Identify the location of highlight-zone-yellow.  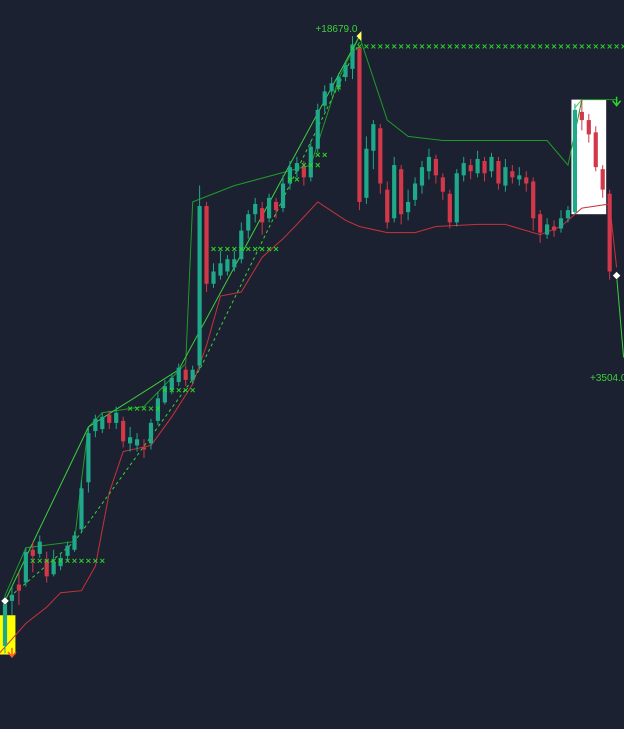
(8, 635).